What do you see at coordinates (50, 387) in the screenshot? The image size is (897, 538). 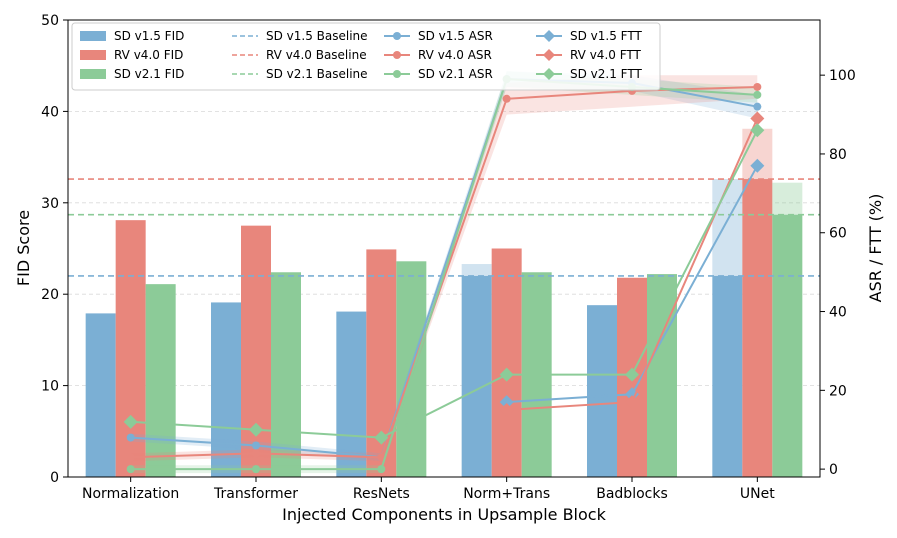 I see `y-tick-label: 10` at bounding box center [50, 387].